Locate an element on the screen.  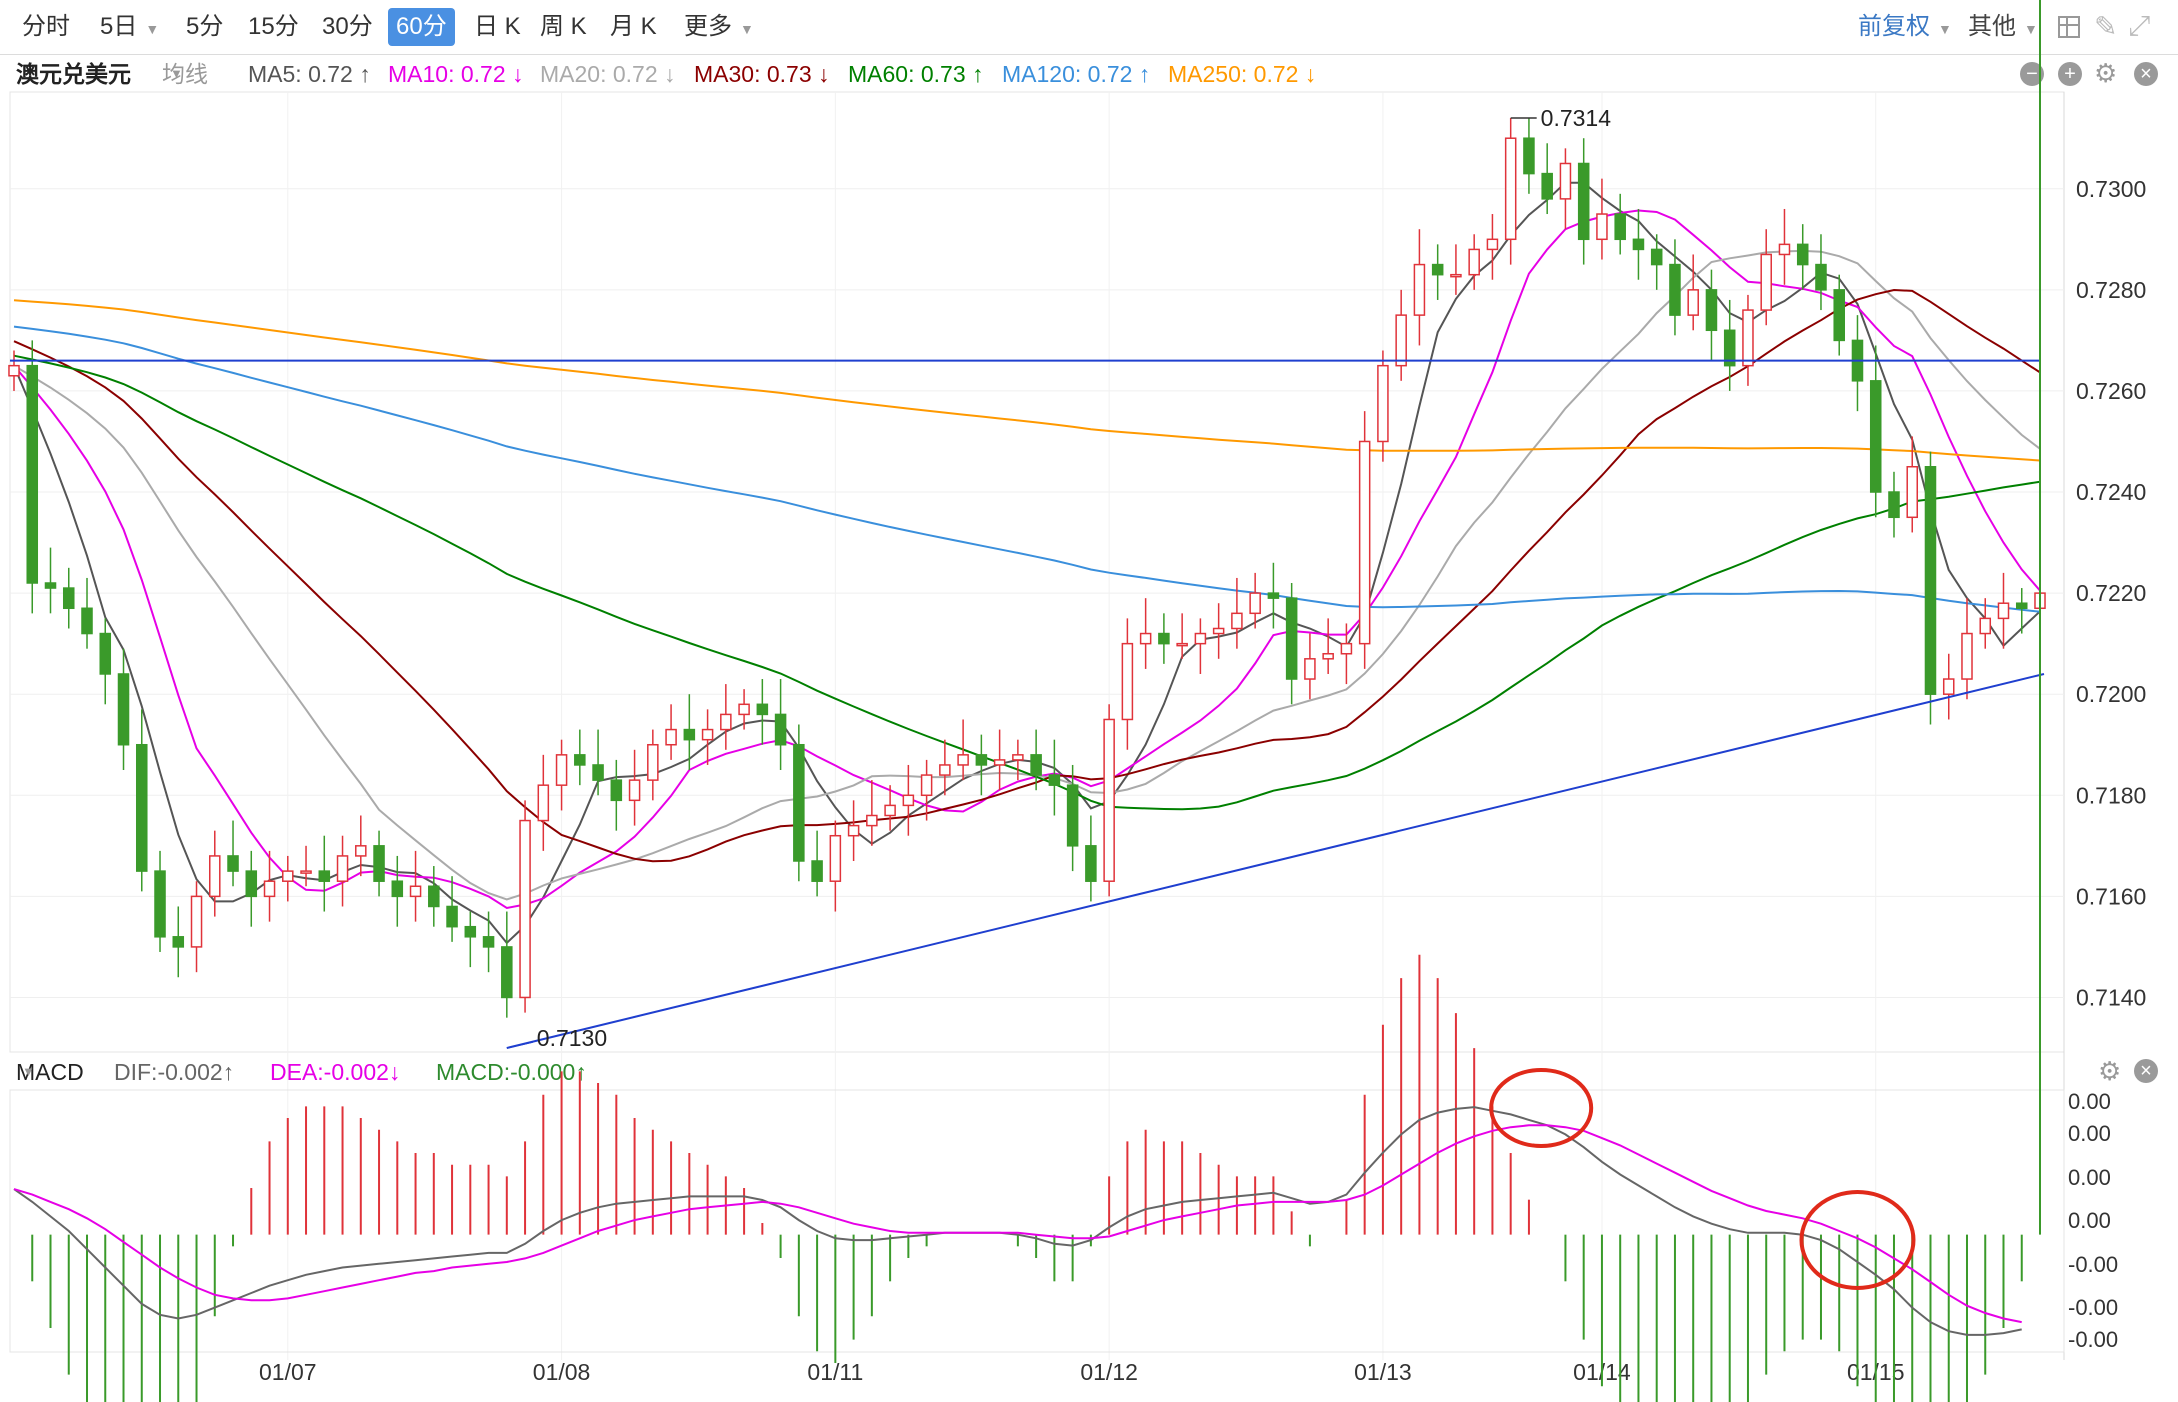
macd-title: MACD is located at coordinates (50, 1072).